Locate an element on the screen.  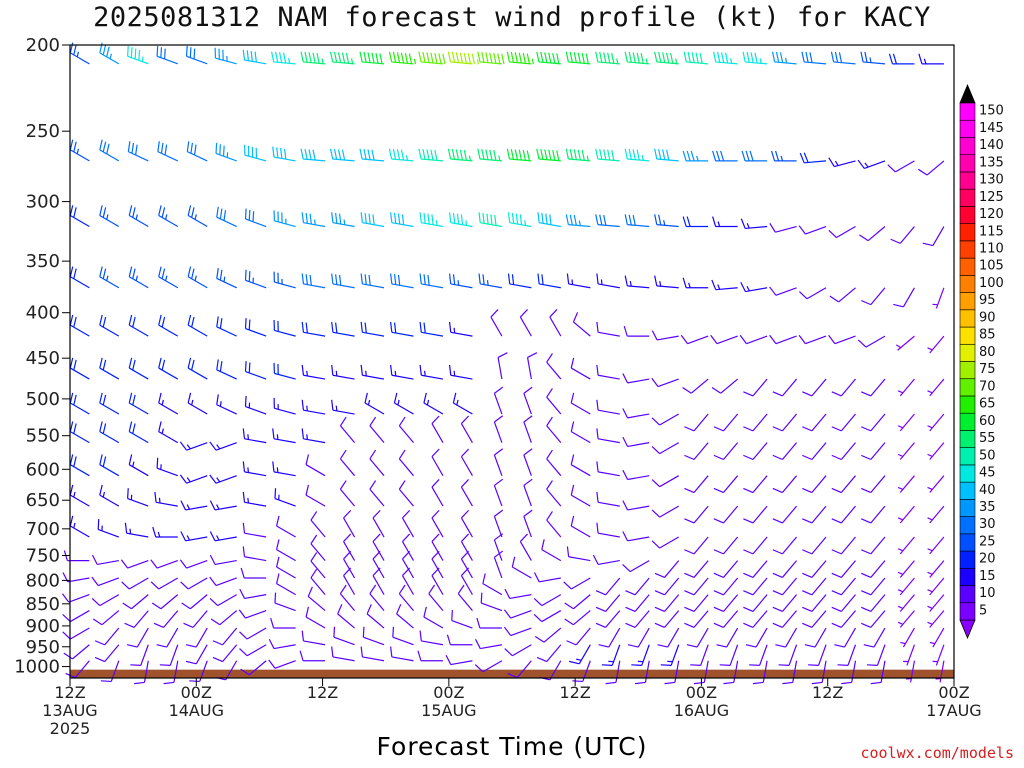
ground-layer is located at coordinates (512, 673).